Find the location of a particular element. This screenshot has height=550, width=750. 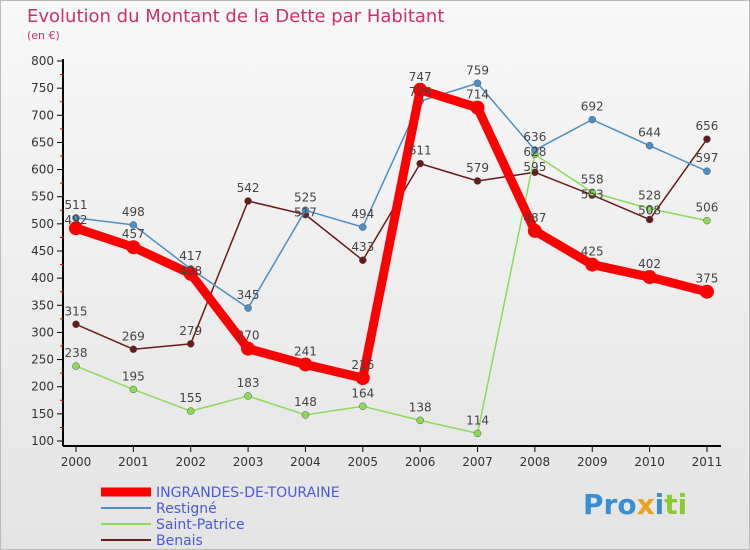

x-tick-label: 2007 is located at coordinates (477, 462).